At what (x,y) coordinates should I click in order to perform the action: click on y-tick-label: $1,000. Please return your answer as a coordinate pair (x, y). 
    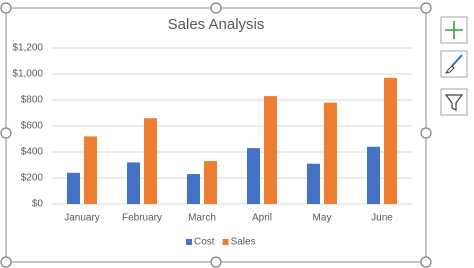
    Looking at the image, I should click on (27, 74).